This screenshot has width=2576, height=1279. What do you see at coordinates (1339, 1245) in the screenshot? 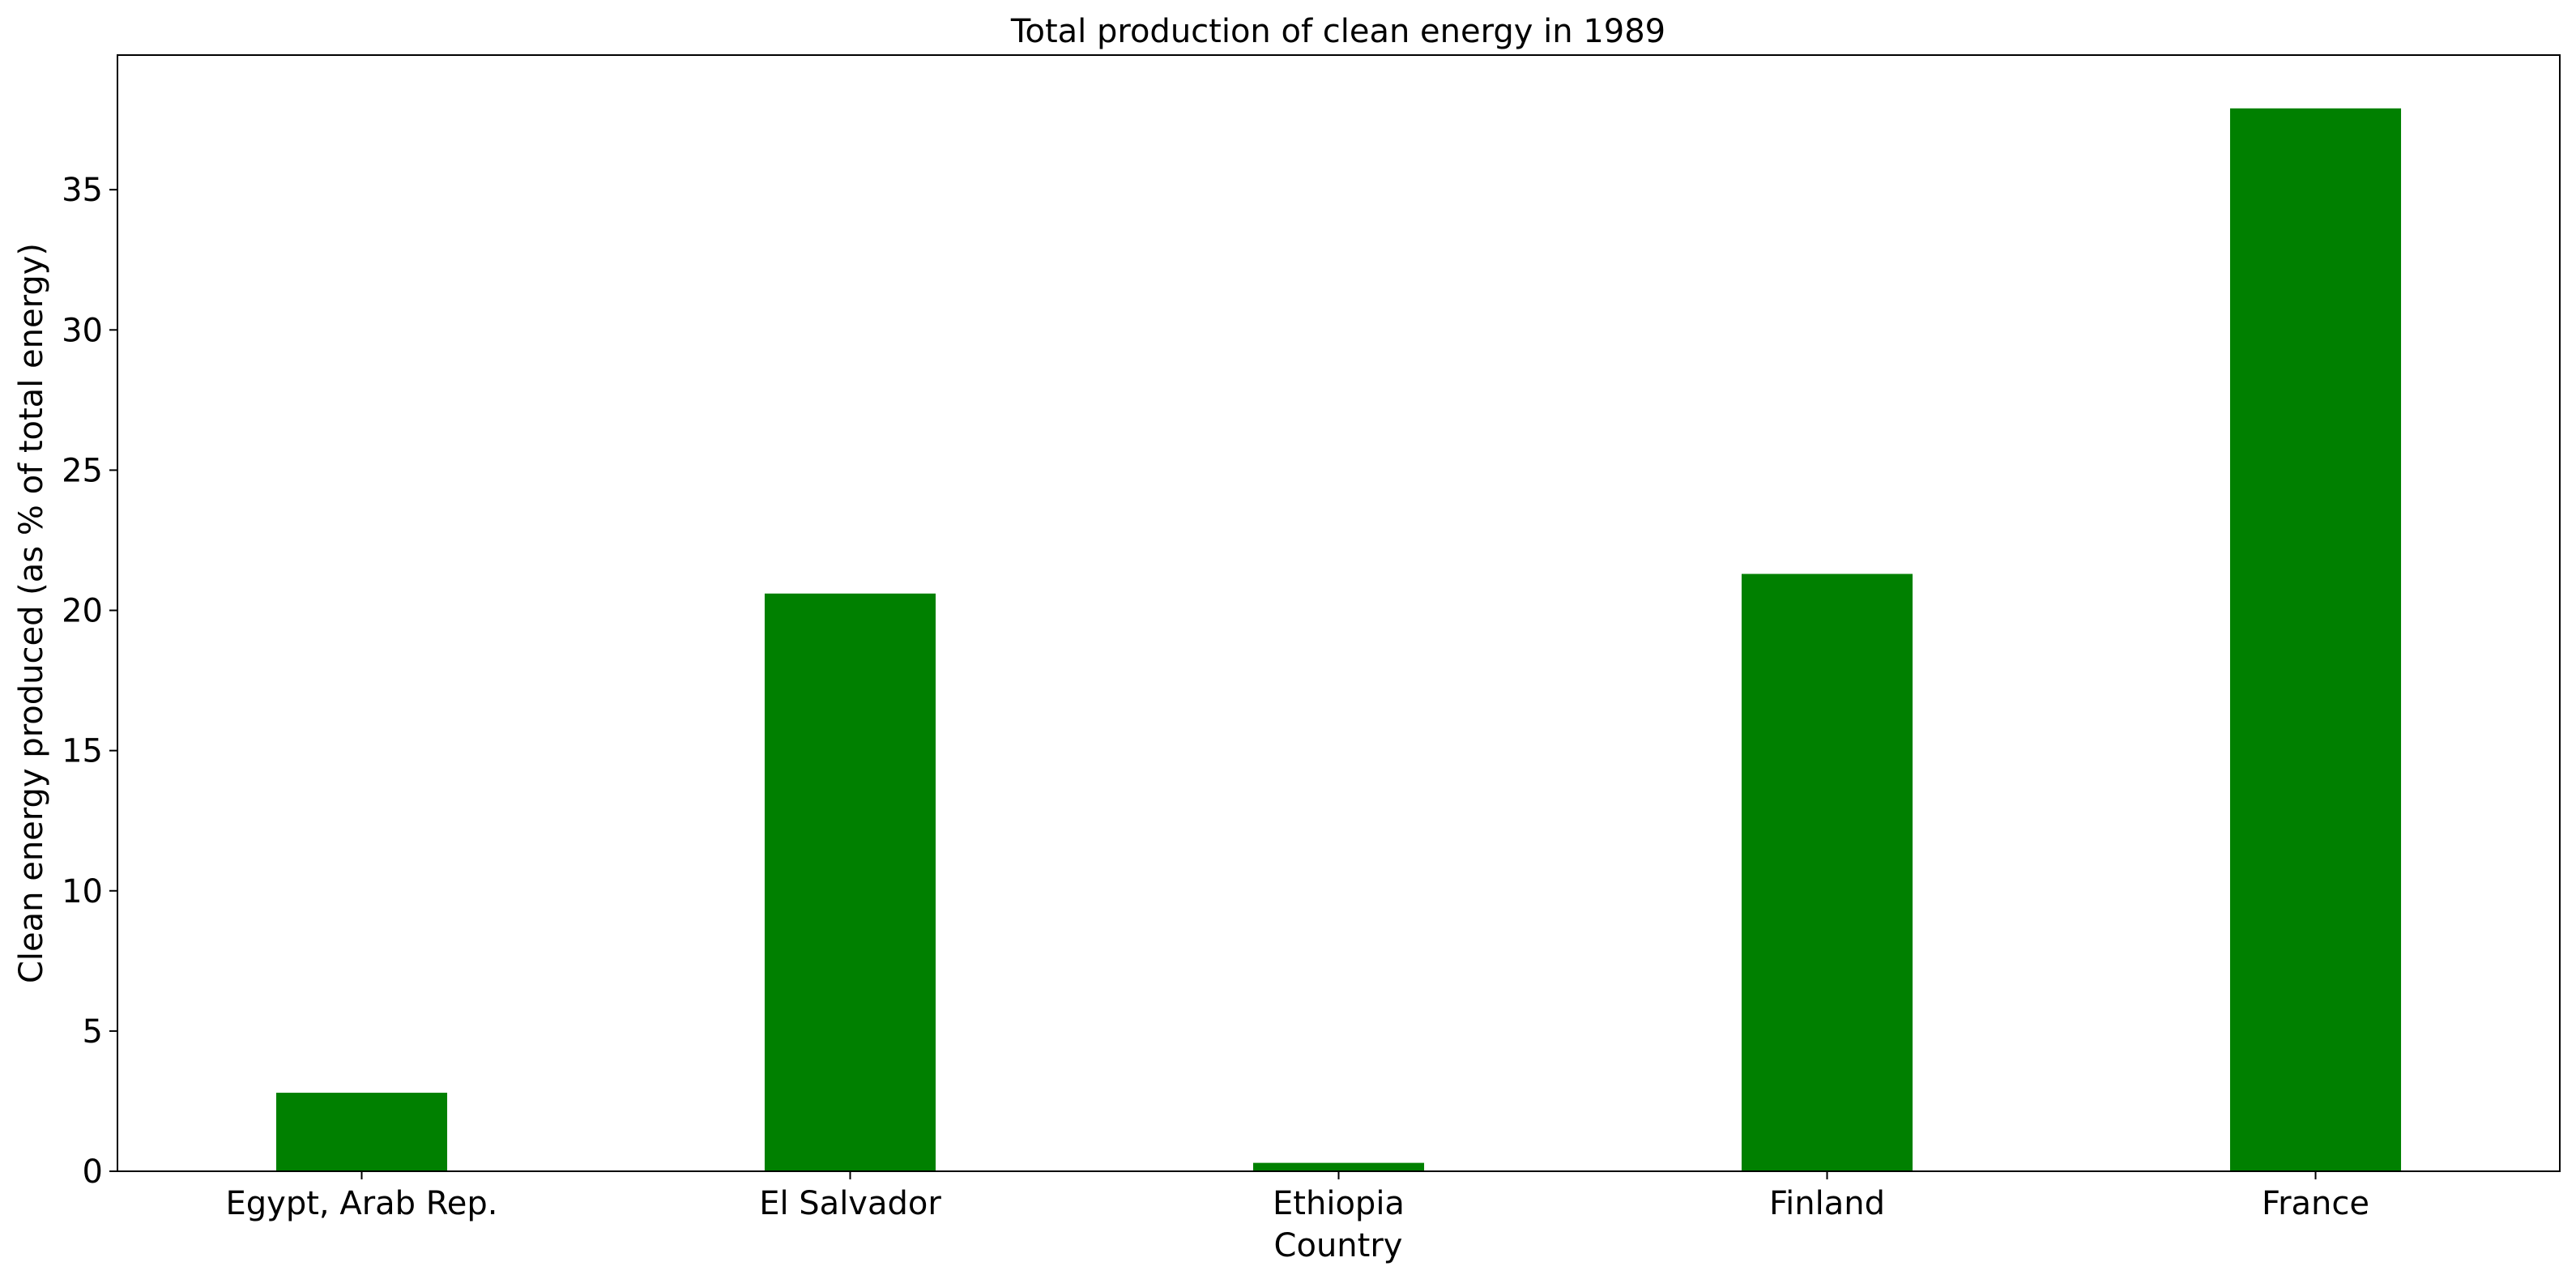
I see `x-axis-label: Country` at bounding box center [1339, 1245].